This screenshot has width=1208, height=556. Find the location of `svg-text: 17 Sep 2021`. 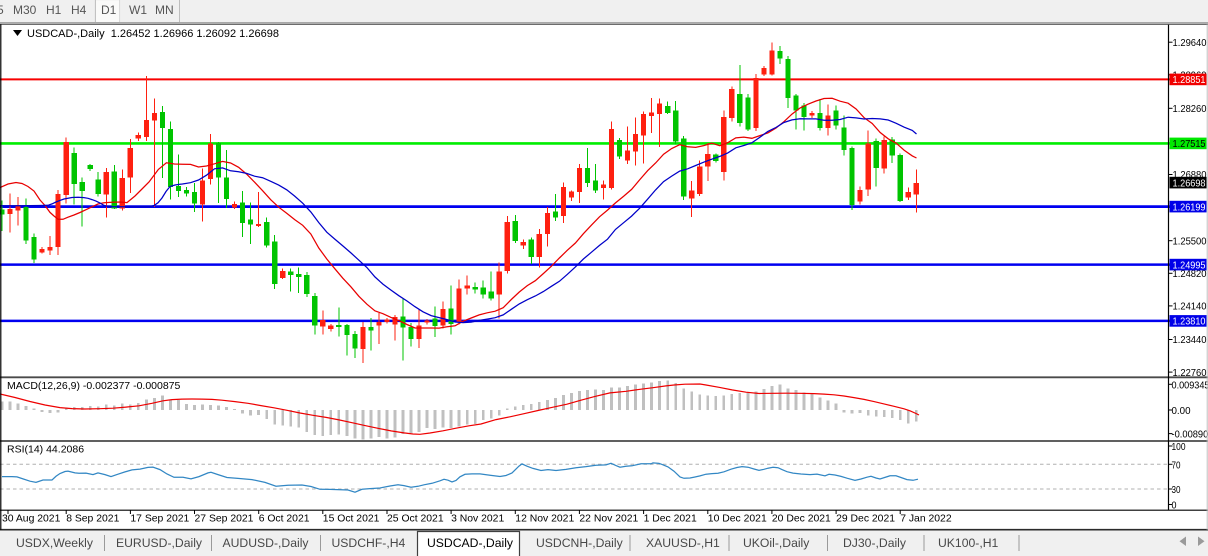

svg-text: 17 Sep 2021 is located at coordinates (159, 519).